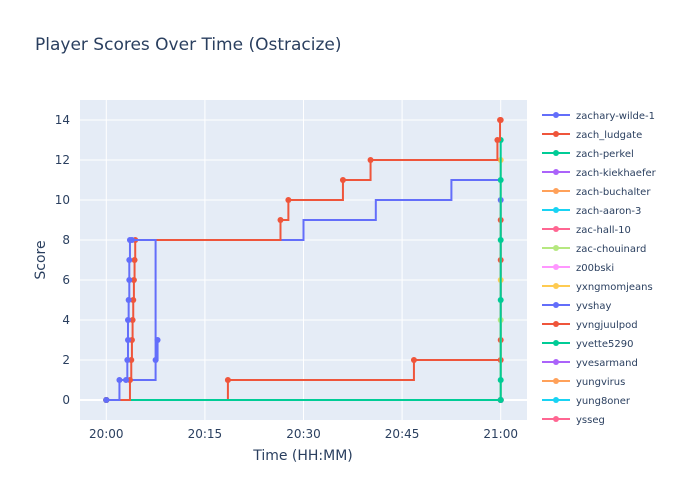  Describe the element at coordinates (614, 287) in the screenshot. I see `legend-label: yxngmomjeans` at that location.